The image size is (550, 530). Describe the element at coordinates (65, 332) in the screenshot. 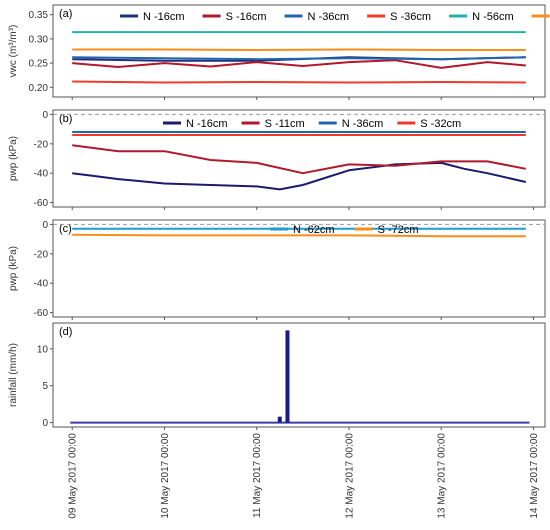

I see `panel-label: (d)` at that location.